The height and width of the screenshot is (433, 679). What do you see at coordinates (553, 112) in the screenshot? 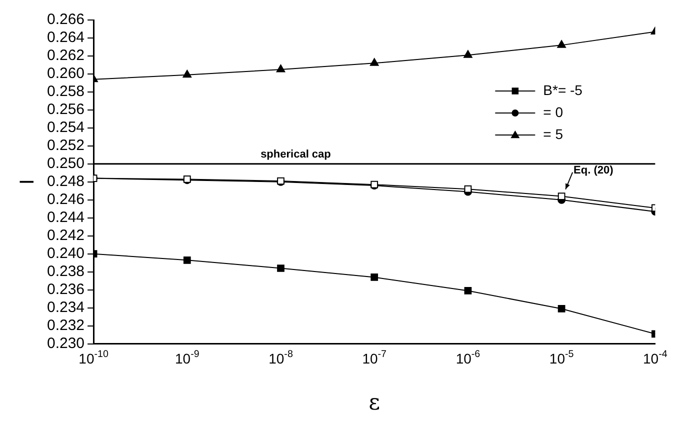
I see `legend-label: = 0` at bounding box center [553, 112].